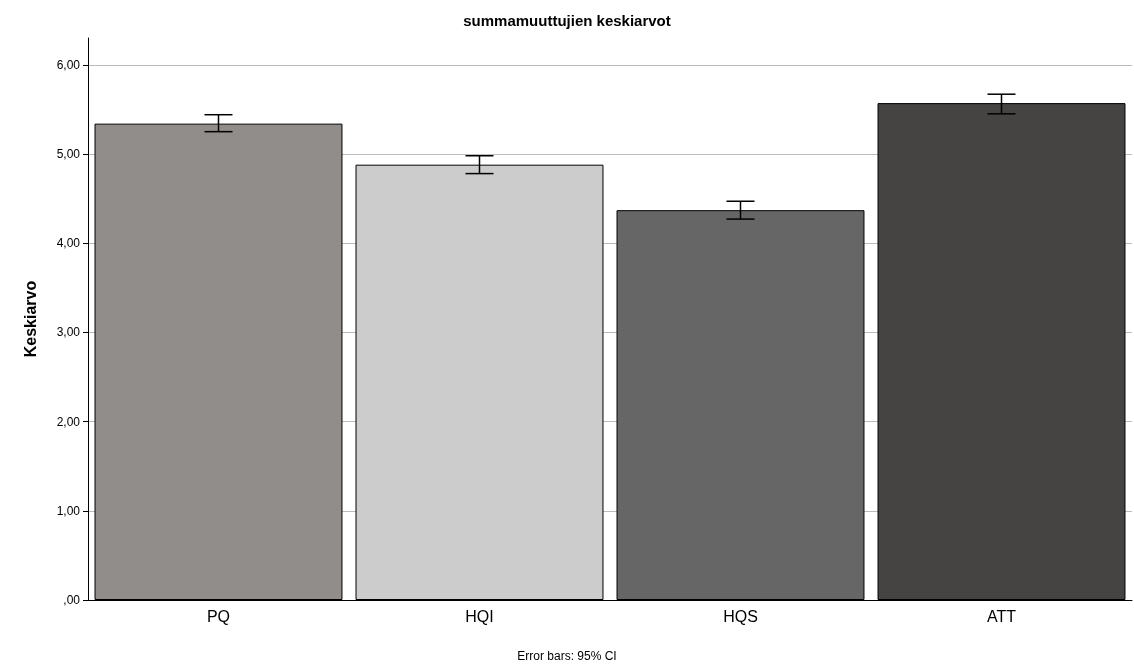  I want to click on text: Error bars: 95% CI, so click(567, 656).